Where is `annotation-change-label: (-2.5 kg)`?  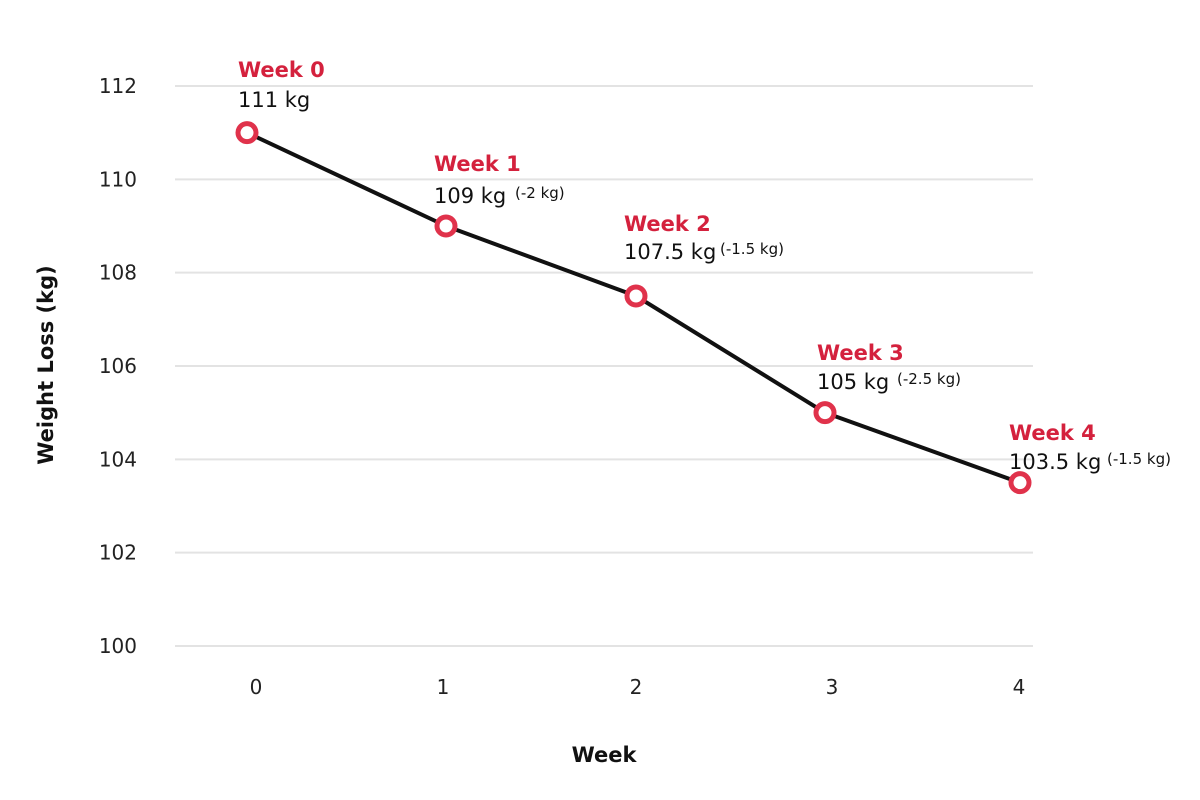
annotation-change-label: (-2.5 kg) is located at coordinates (929, 379).